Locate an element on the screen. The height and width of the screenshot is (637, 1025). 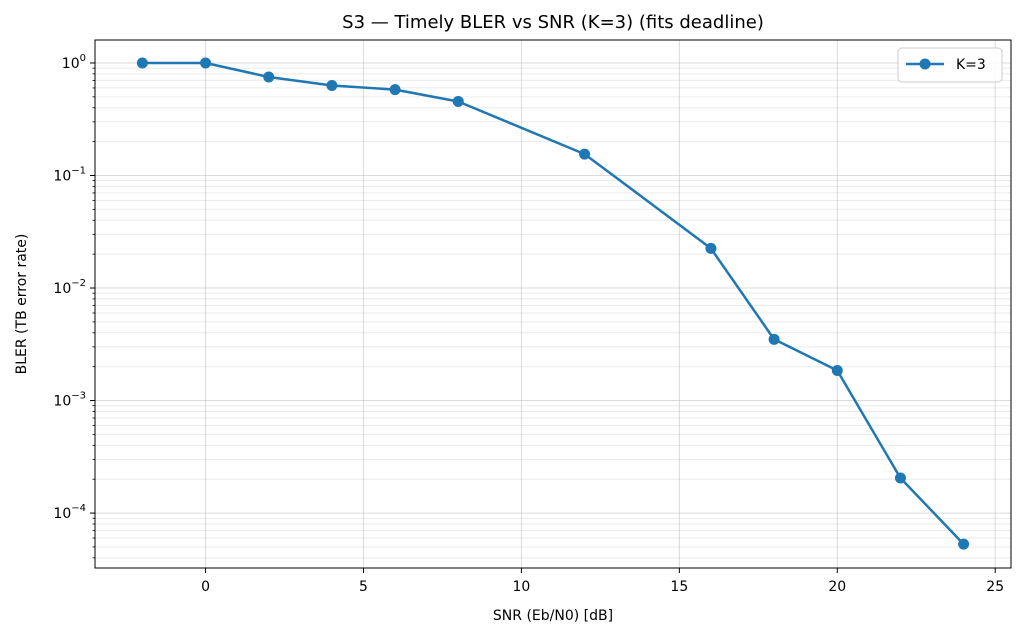
y-tick-label: 10⁻¹ is located at coordinates (69, 174).